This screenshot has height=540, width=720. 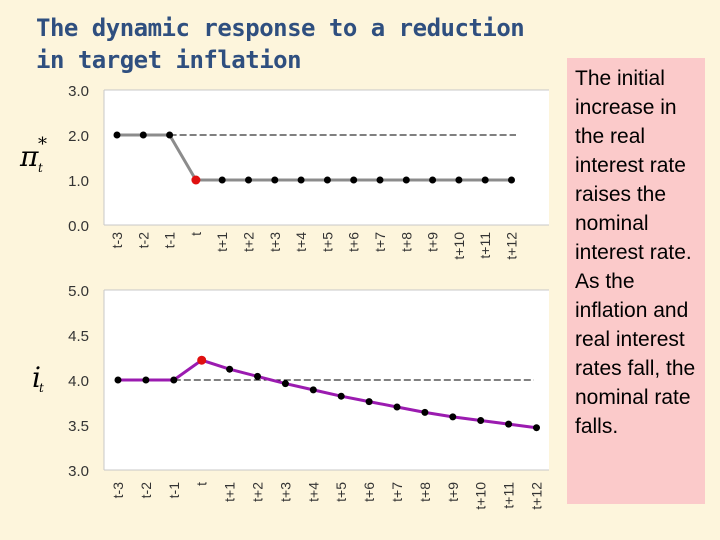 I want to click on top-xtick-label: t+11, so click(x=485, y=245).